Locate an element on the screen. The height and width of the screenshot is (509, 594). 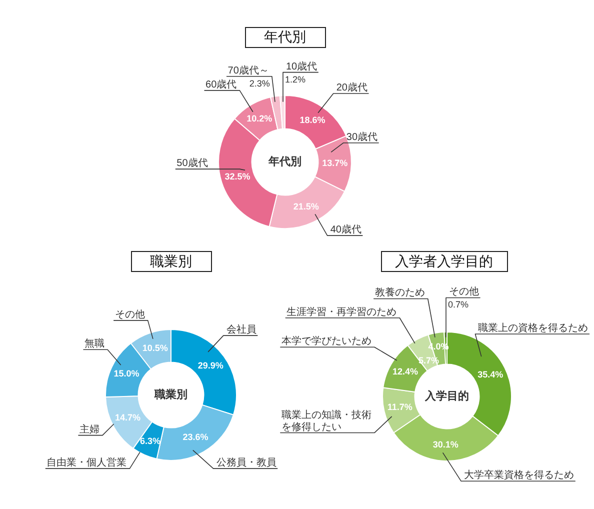
slice-label: 職業上の資格を得るため is located at coordinates (533, 328).